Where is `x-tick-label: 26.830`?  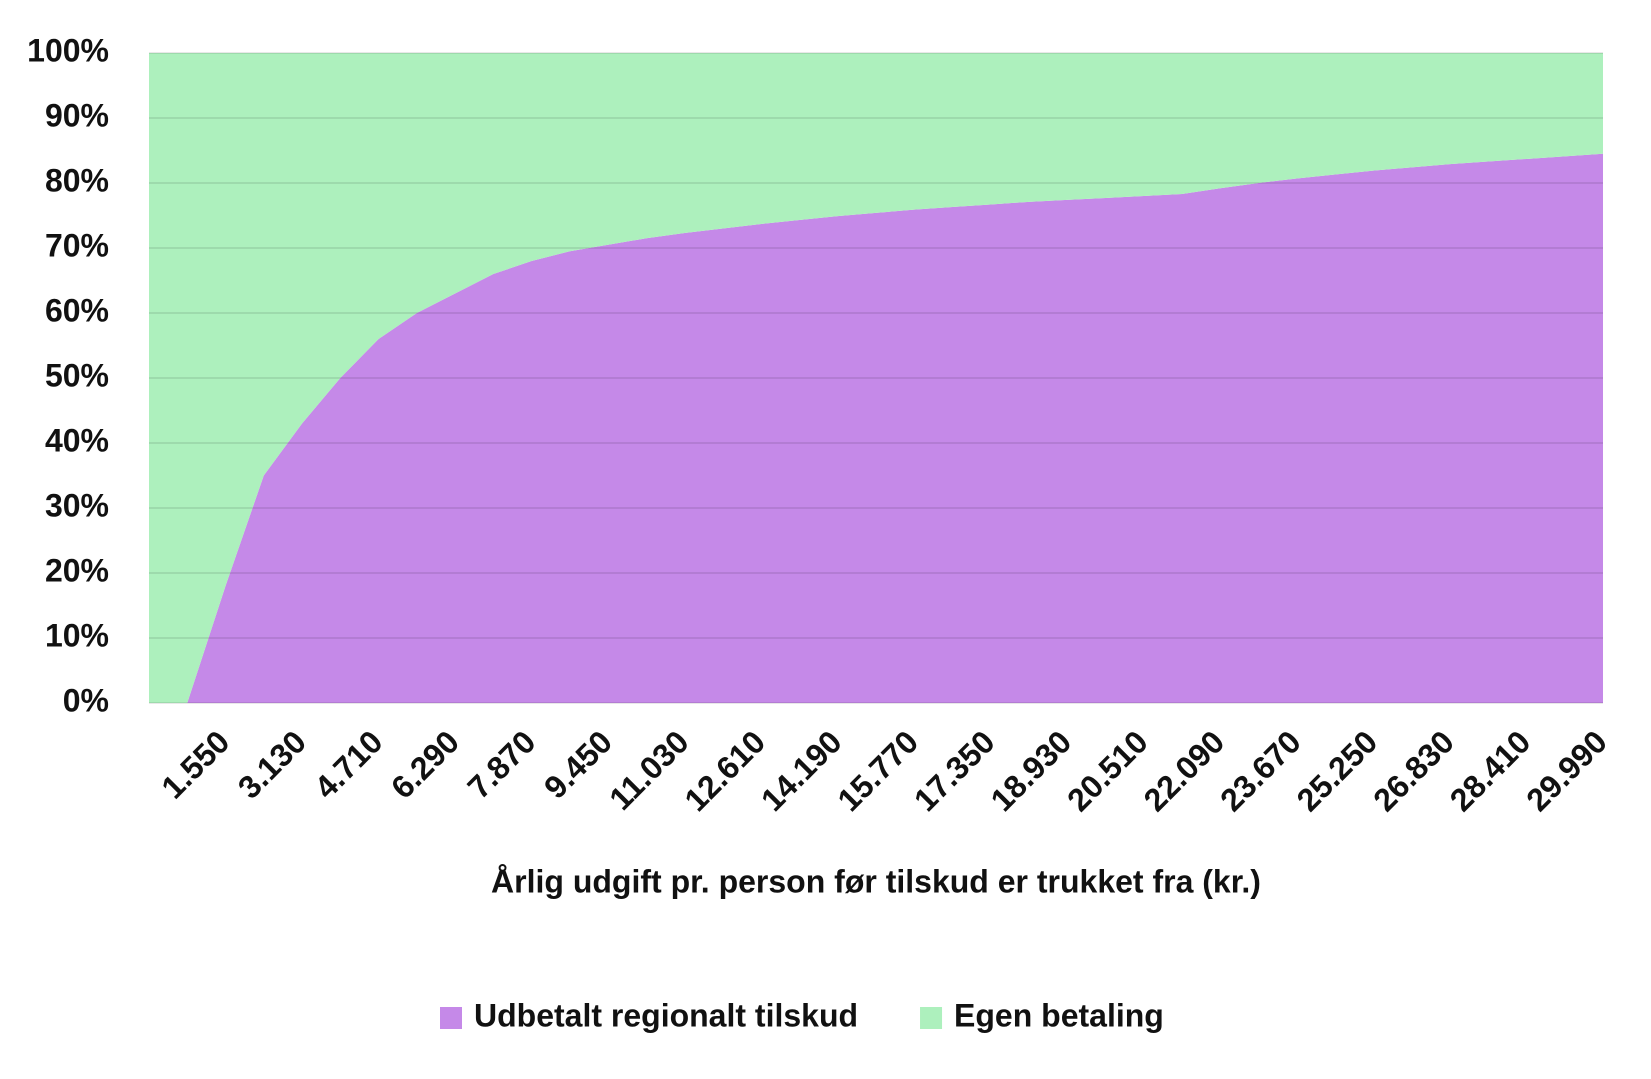
x-tick-label: 26.830 is located at coordinates (1413, 770).